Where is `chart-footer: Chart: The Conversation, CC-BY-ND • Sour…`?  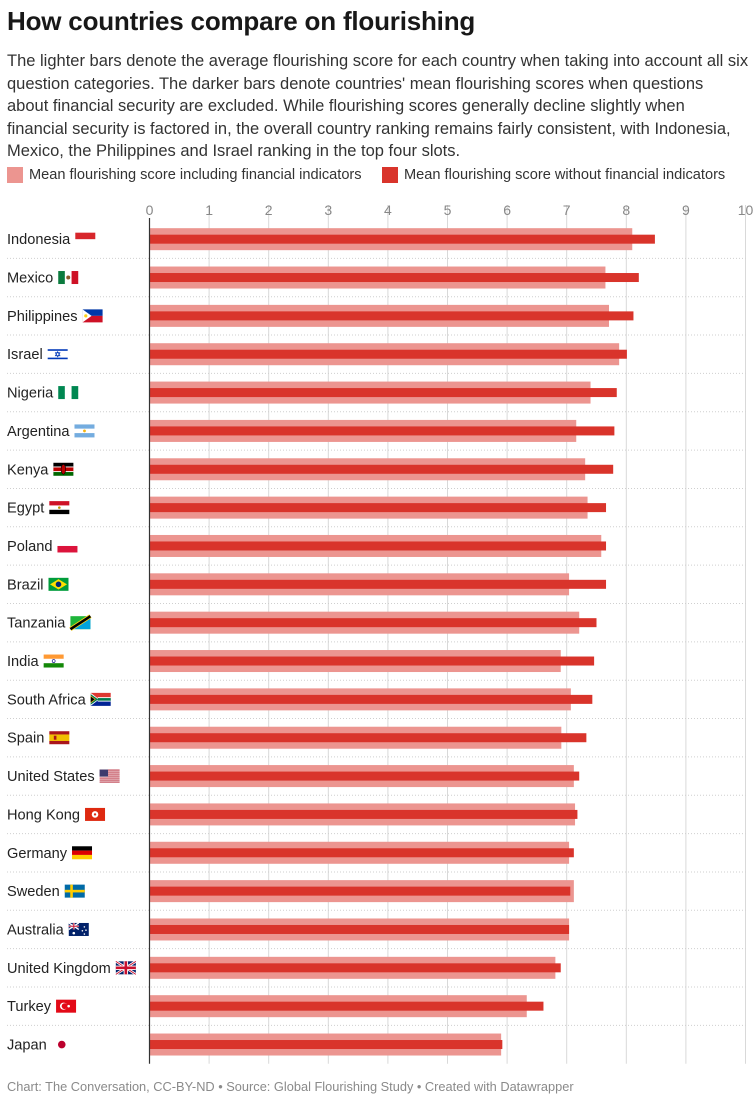 chart-footer: Chart: The Conversation, CC-BY-ND • Sour… is located at coordinates (290, 1086).